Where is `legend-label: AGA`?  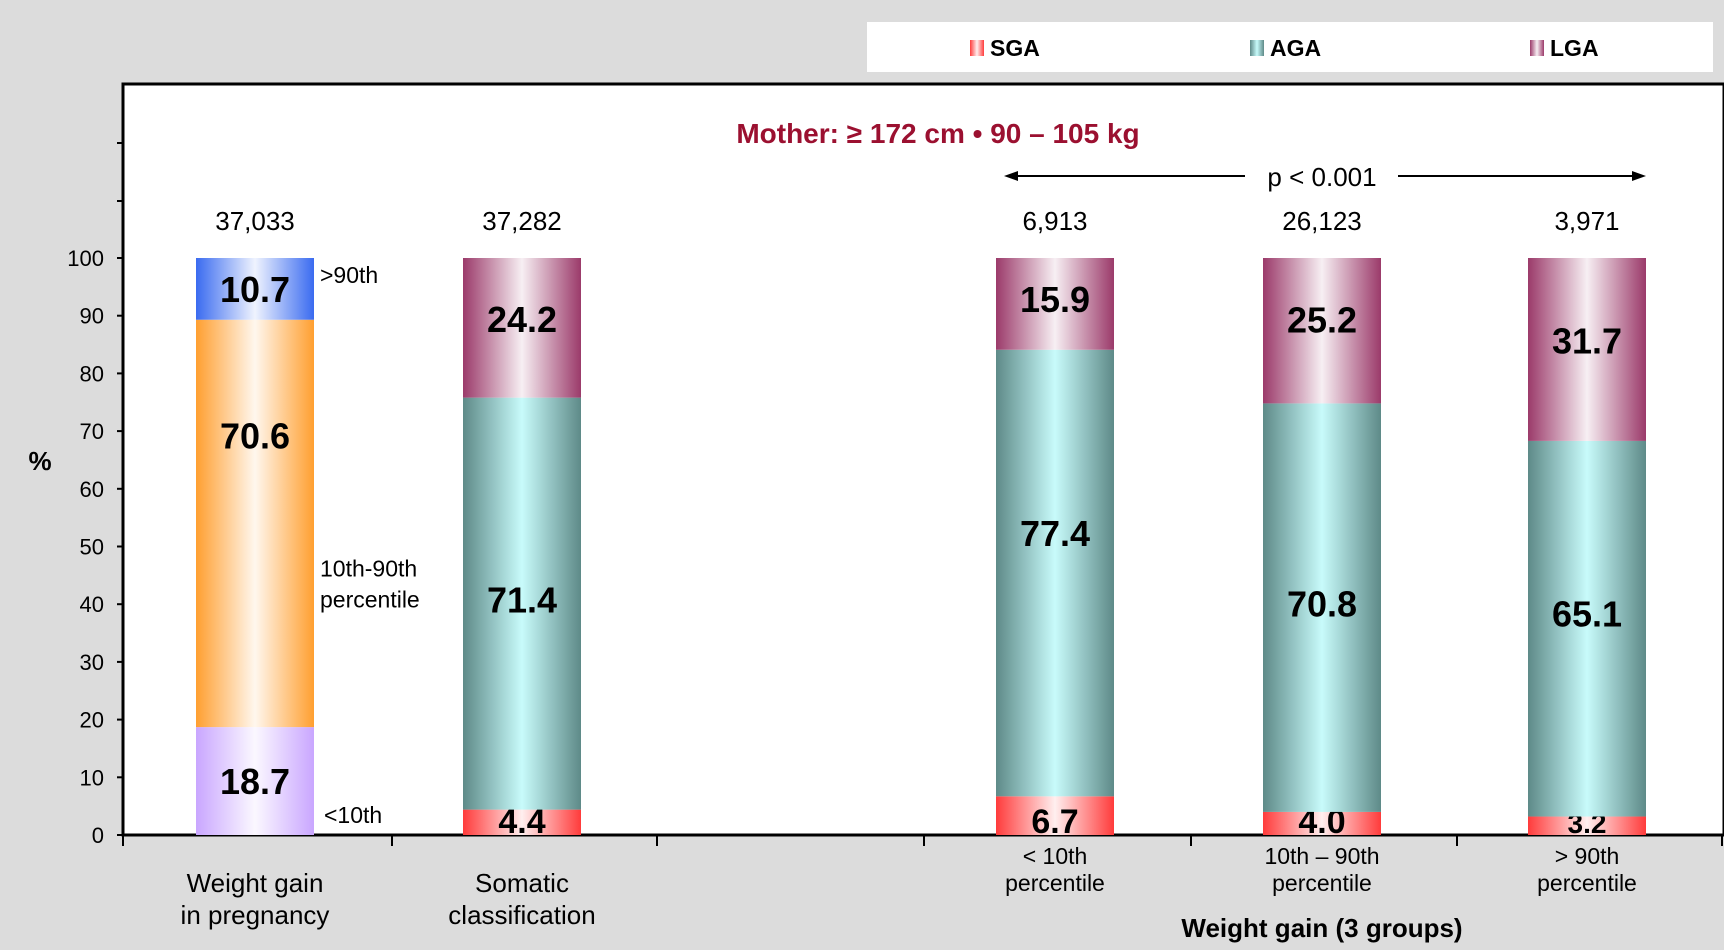 legend-label: AGA is located at coordinates (1295, 48).